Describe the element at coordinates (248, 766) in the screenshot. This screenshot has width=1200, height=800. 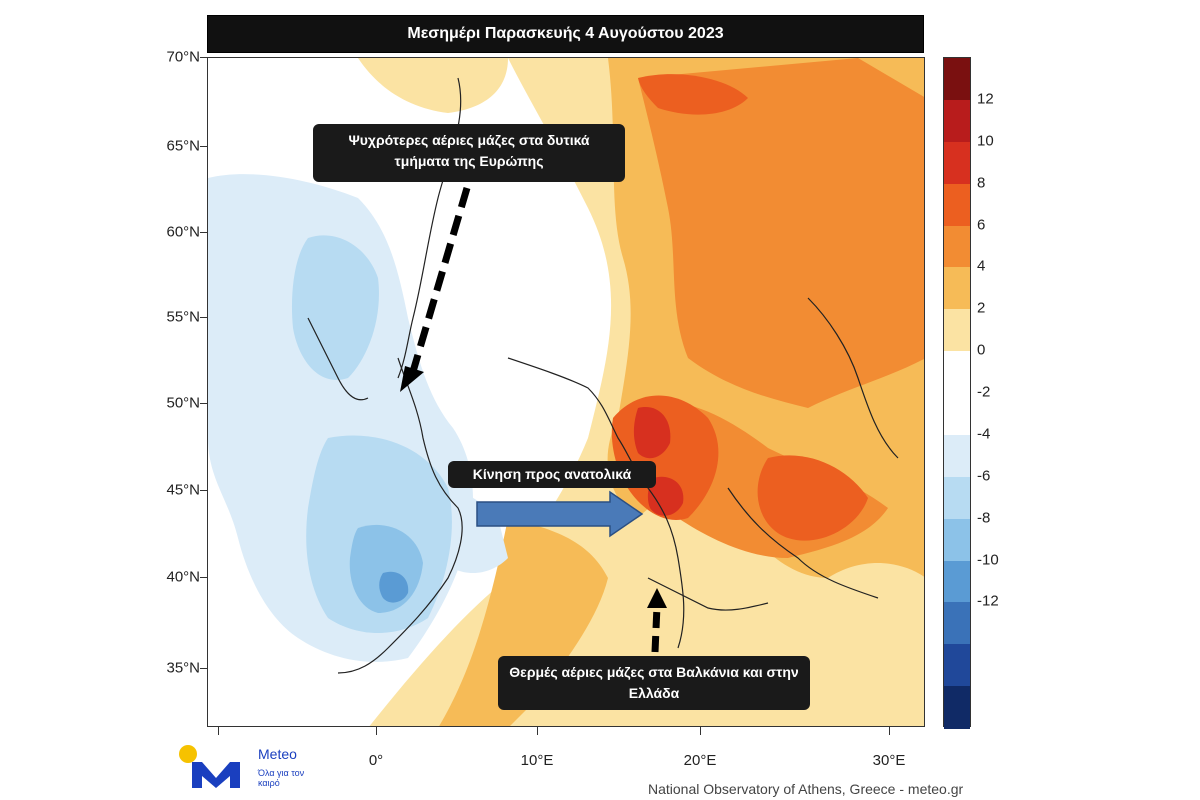
I see `meteo-logo: Meteo Όλα για τον καιρό` at that location.